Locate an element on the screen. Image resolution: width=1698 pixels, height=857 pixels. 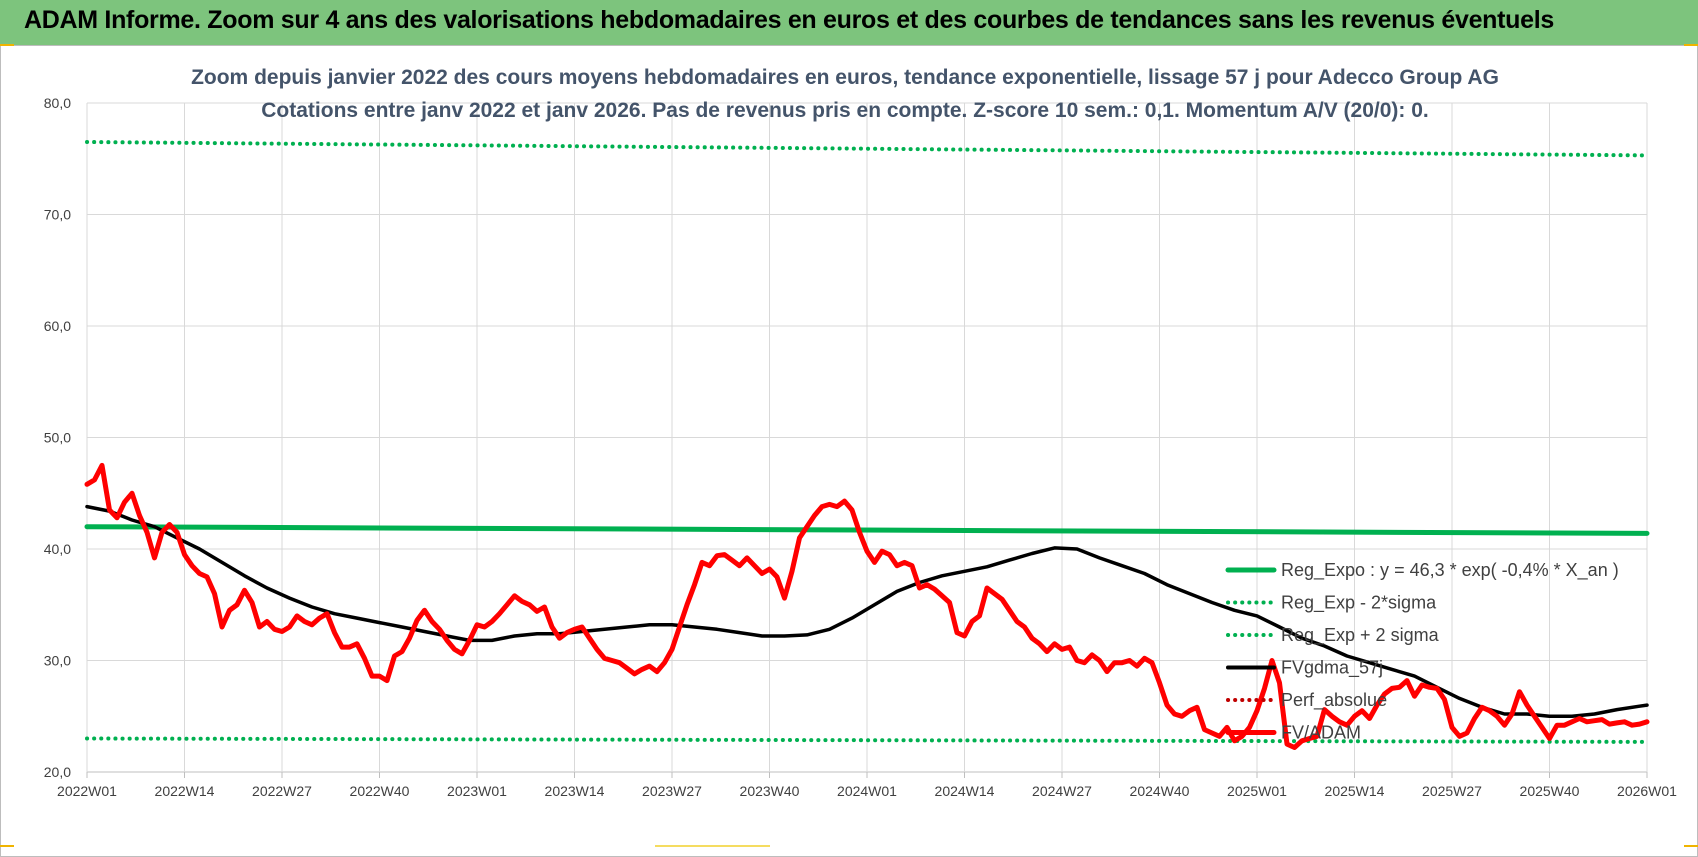
x-tick-label: 2022W40 is located at coordinates (380, 791).